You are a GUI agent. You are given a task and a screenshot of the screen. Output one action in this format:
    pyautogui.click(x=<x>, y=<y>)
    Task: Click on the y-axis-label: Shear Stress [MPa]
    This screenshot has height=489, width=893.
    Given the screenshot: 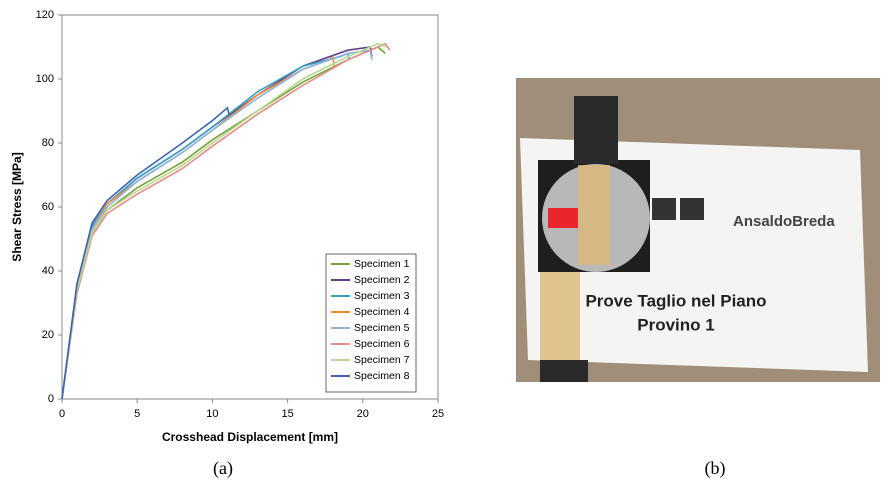 What is the action you would take?
    pyautogui.click(x=17, y=206)
    